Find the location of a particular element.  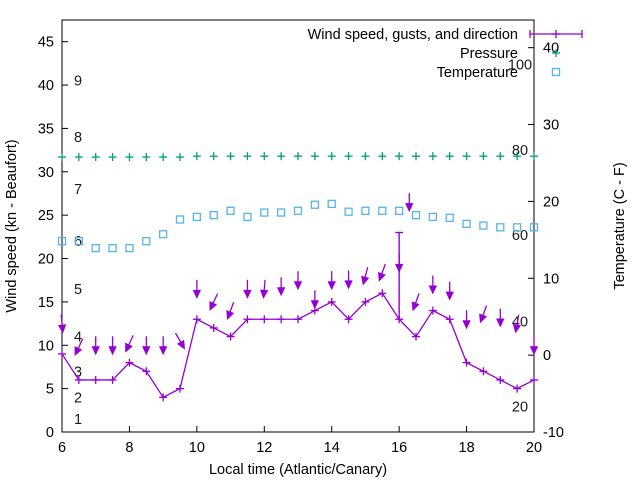

y2-tick-label: 30 is located at coordinates (551, 126).